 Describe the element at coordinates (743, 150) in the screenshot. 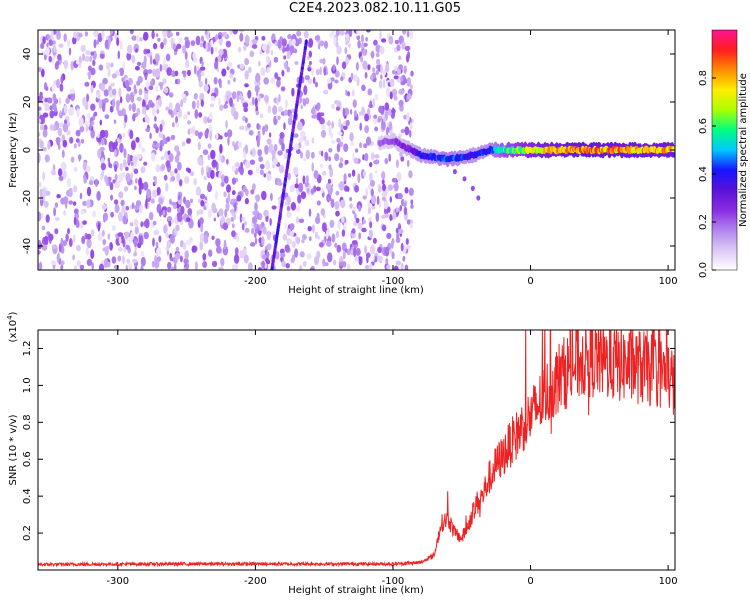

I see `colorbar-label: Normalized spectral amplitude` at that location.